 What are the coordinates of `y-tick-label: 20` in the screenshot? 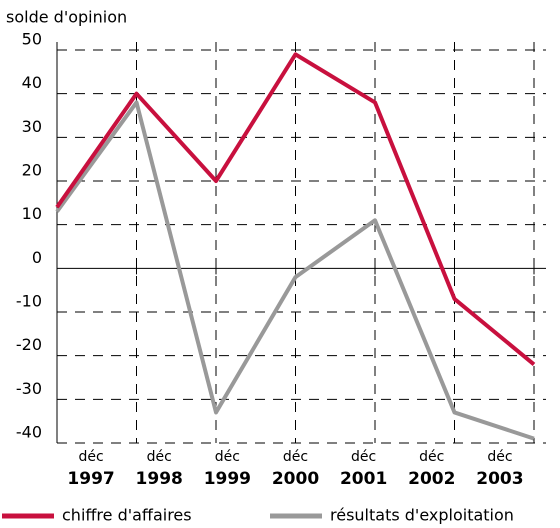 It's located at (32, 170).